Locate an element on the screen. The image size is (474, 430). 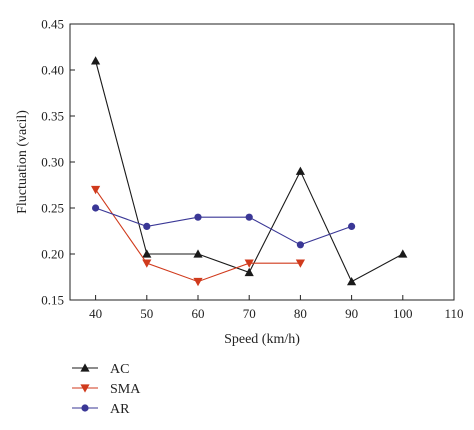
y-tick-label: 0.30 is located at coordinates (52, 162).